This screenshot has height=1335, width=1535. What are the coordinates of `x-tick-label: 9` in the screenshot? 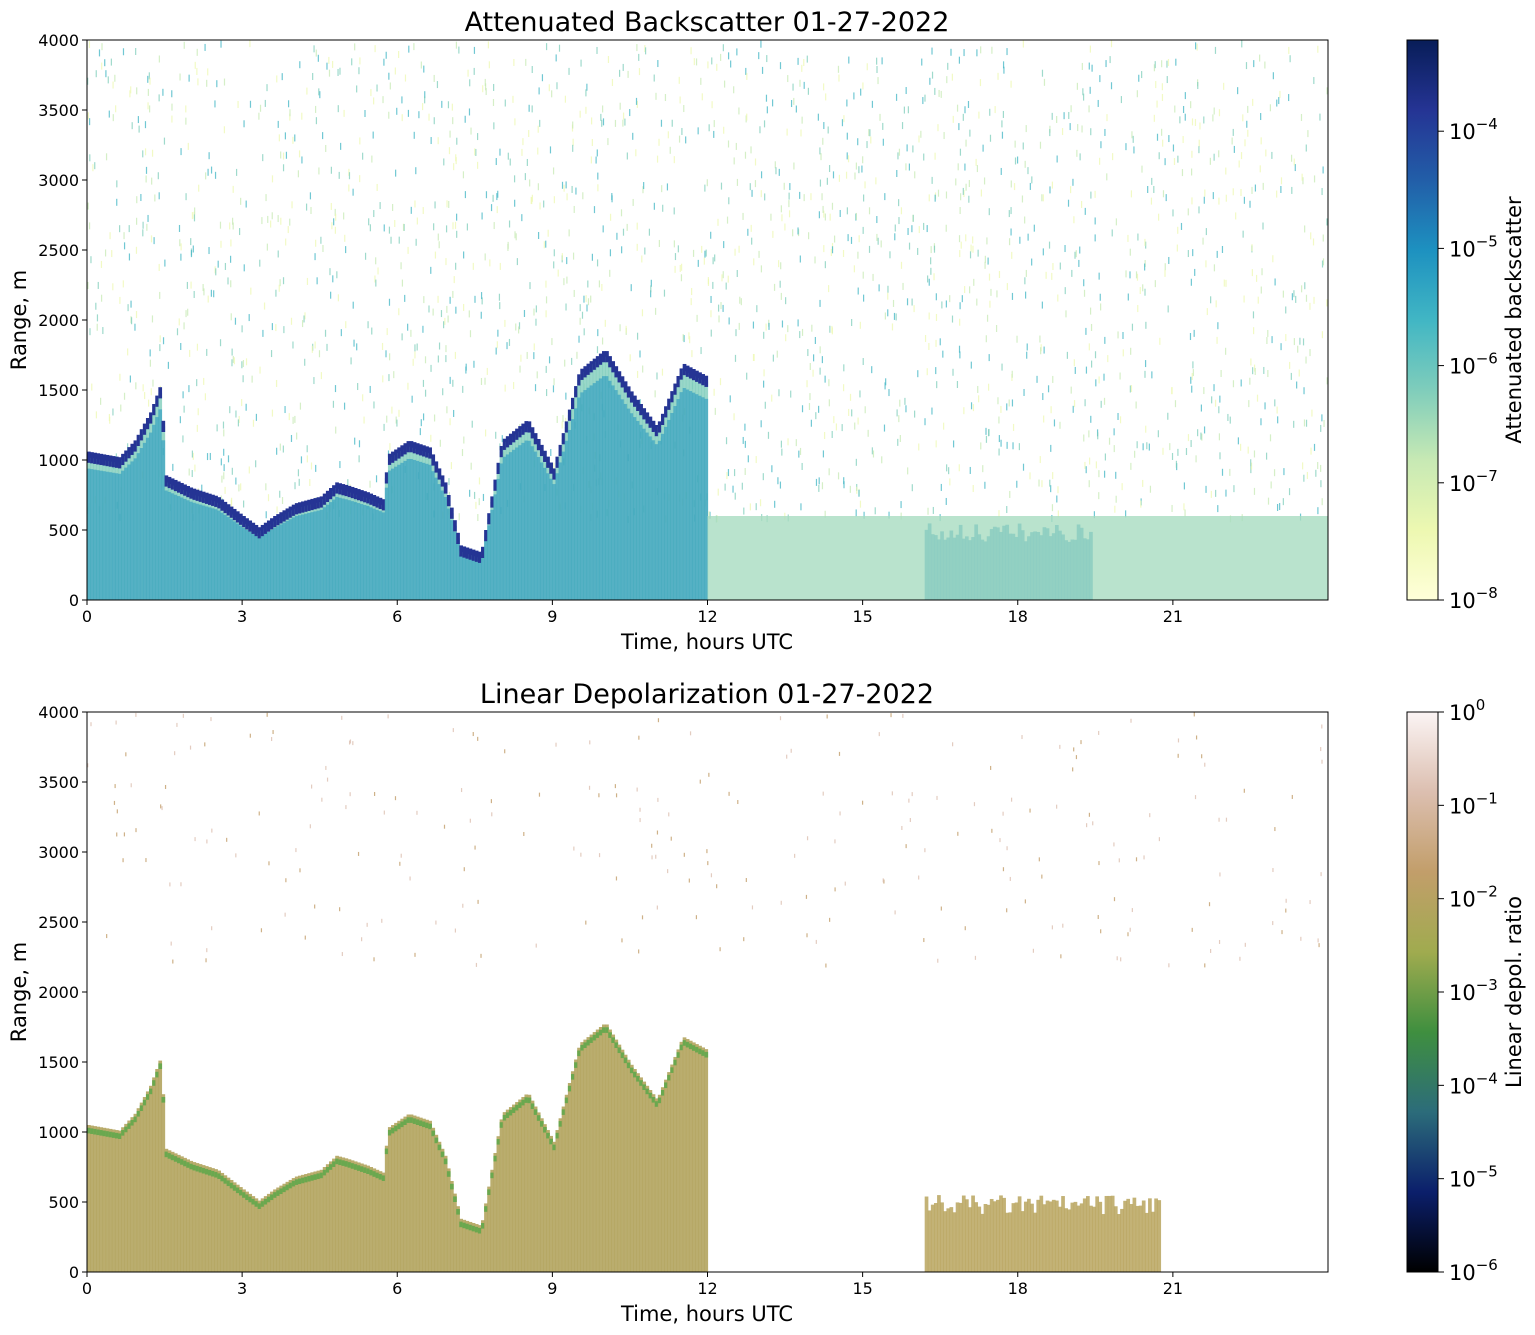 It's located at (552, 616).